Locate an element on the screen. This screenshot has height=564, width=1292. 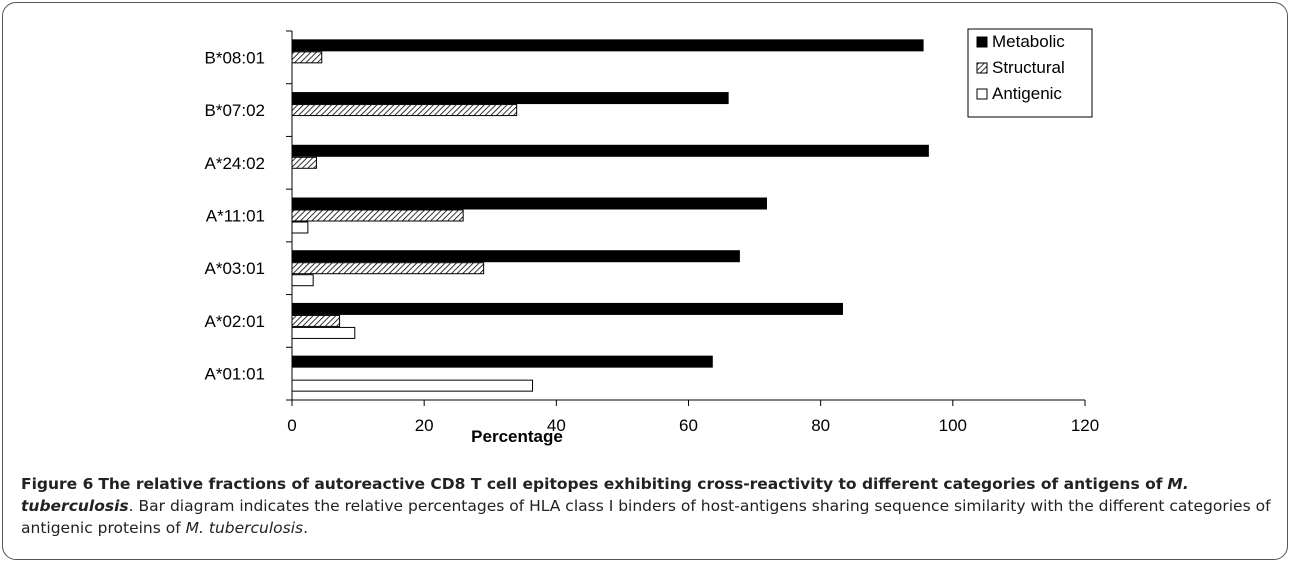
x-tick-label: 120 is located at coordinates (1085, 425).